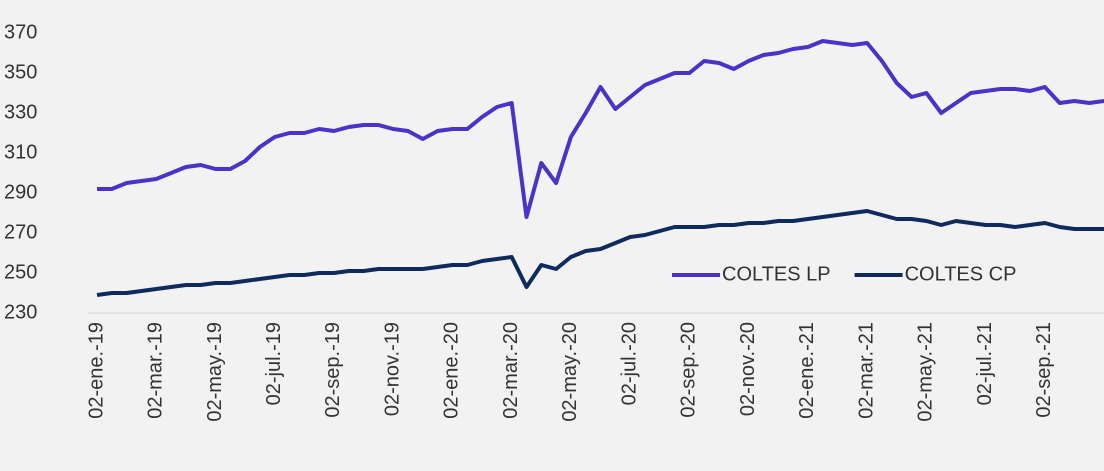 The width and height of the screenshot is (1104, 471). What do you see at coordinates (511, 370) in the screenshot?
I see `x-tick-label: 02-mar.-20` at bounding box center [511, 370].